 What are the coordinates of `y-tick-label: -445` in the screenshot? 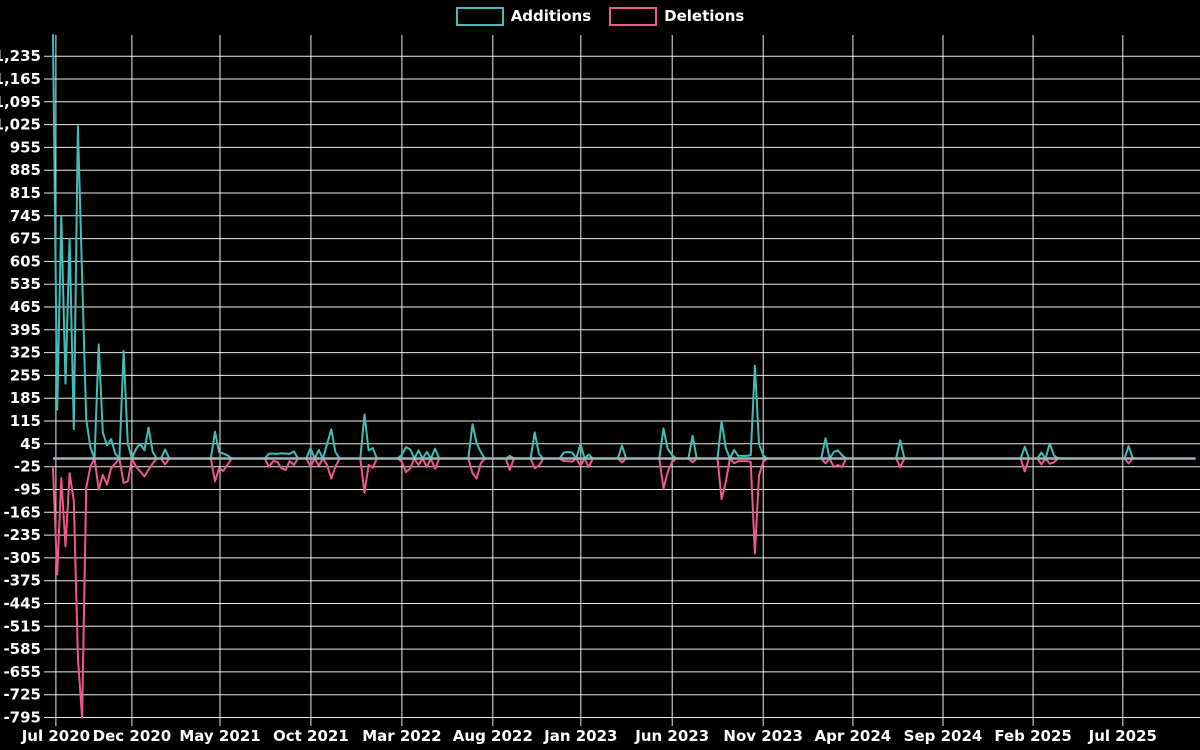 It's located at (22, 604).